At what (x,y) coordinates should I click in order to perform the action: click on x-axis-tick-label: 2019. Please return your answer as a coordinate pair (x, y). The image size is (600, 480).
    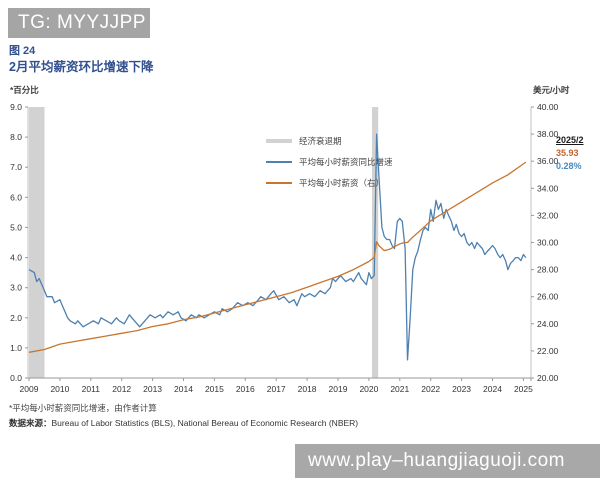
    Looking at the image, I should click on (338, 389).